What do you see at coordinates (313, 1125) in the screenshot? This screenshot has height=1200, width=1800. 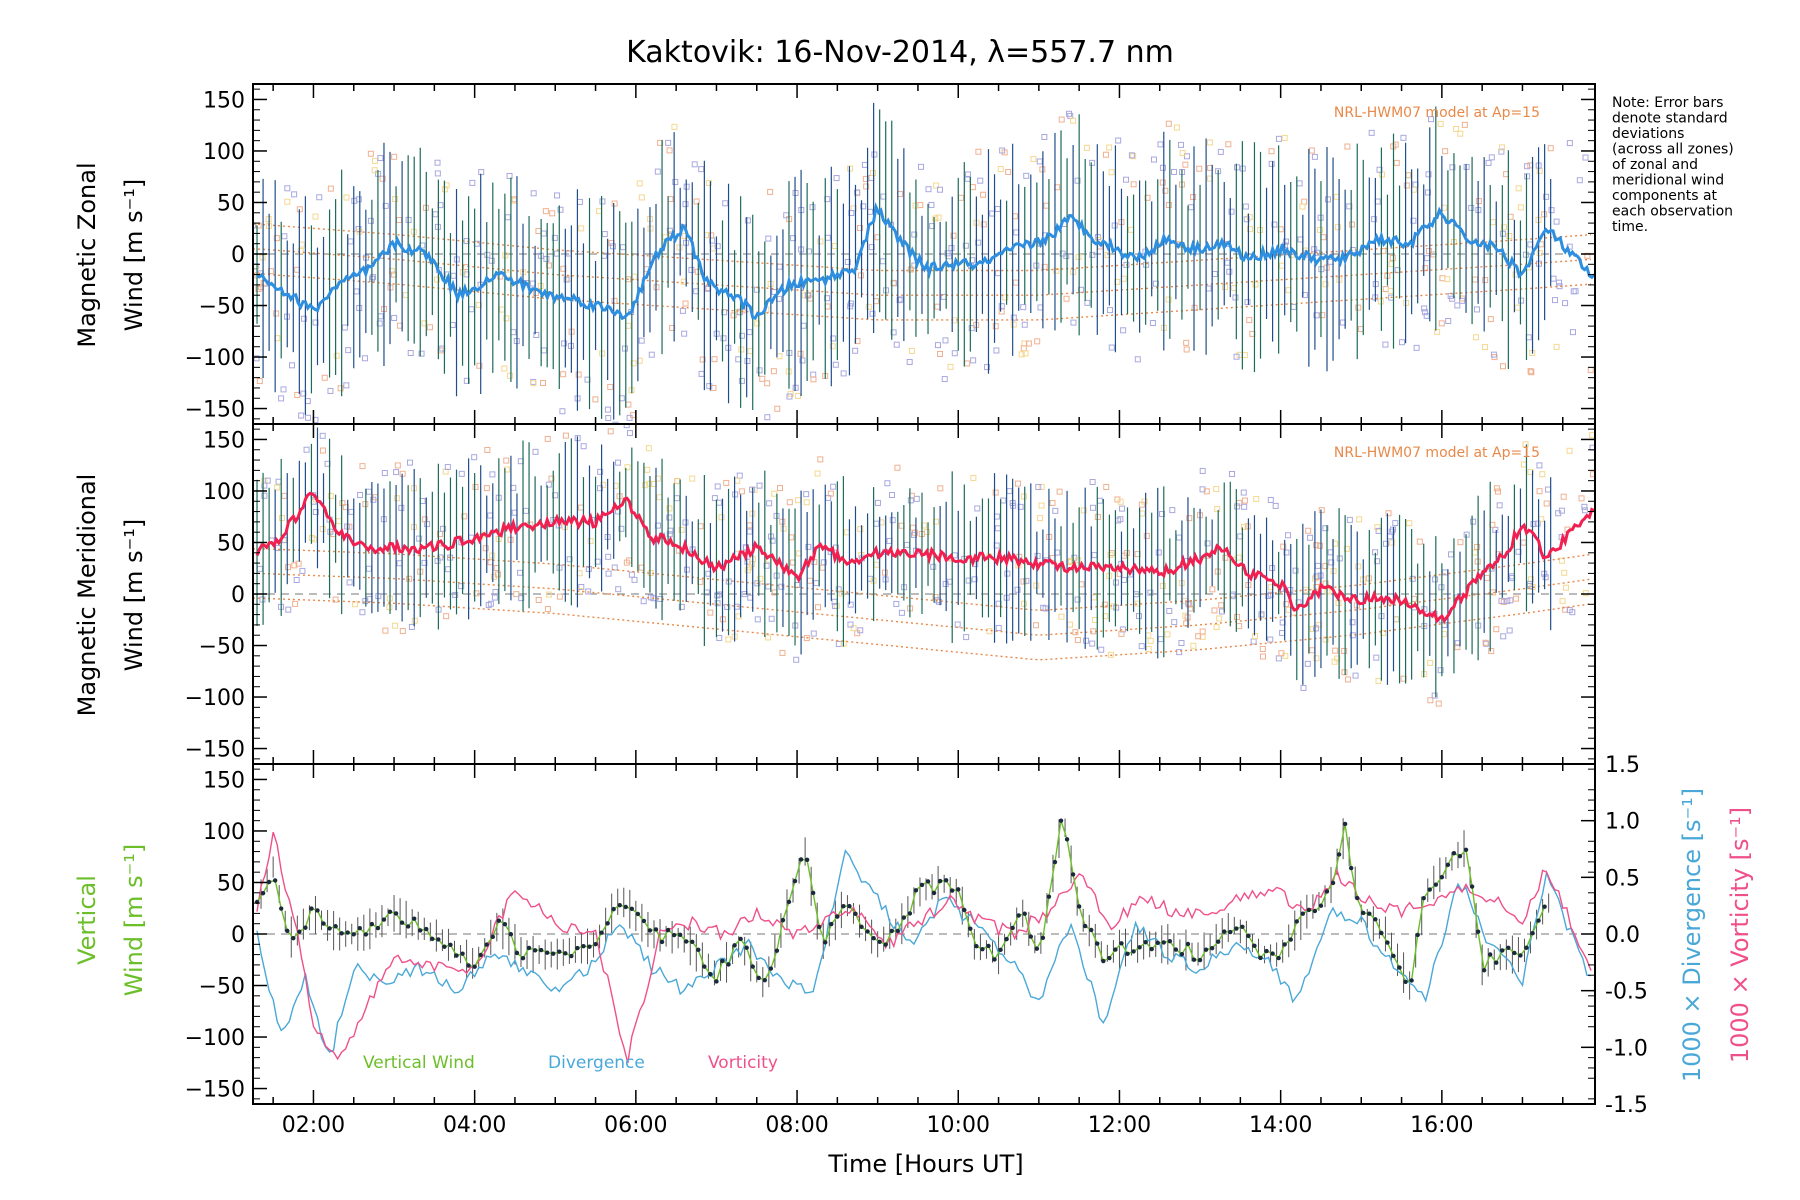 I see `x-tick-label: 02:00` at bounding box center [313, 1125].